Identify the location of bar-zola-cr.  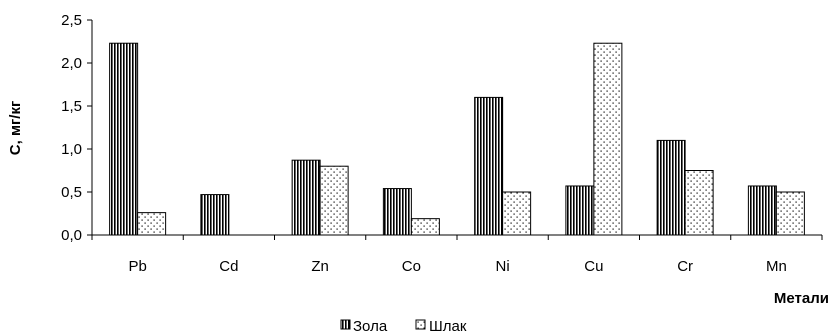
(671, 187).